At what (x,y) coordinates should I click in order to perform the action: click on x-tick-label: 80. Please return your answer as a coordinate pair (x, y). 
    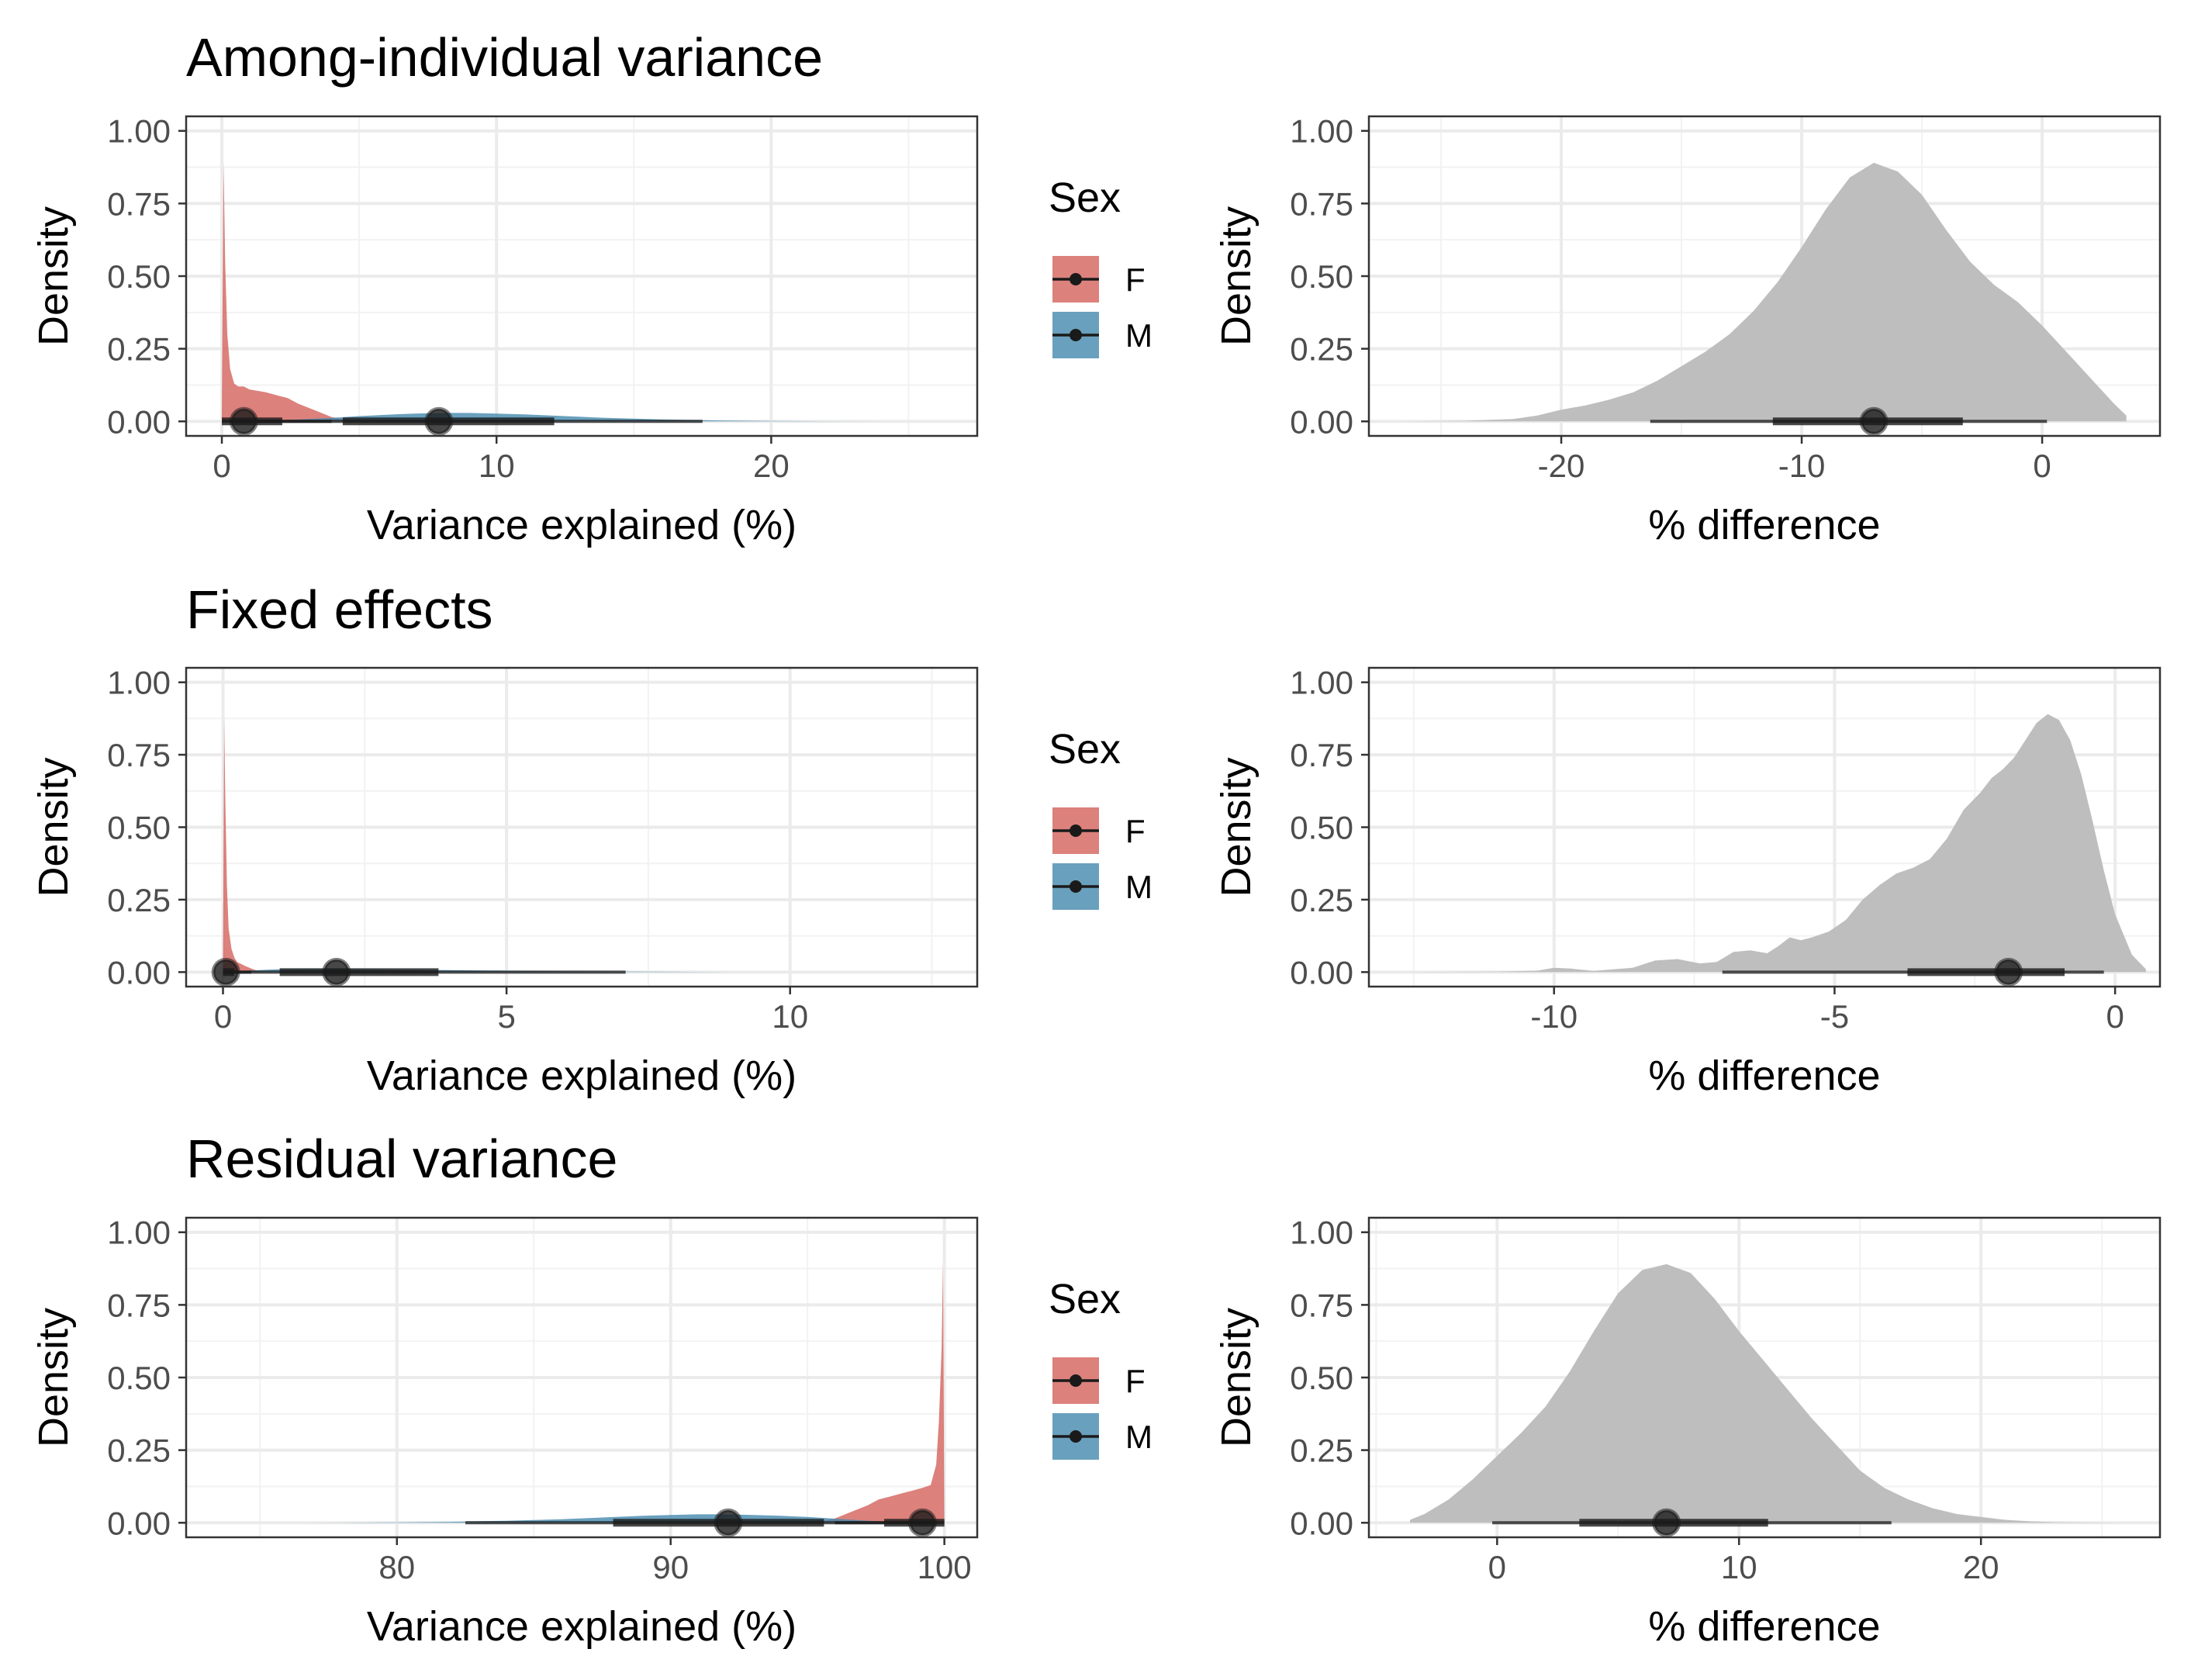
    Looking at the image, I should click on (397, 1567).